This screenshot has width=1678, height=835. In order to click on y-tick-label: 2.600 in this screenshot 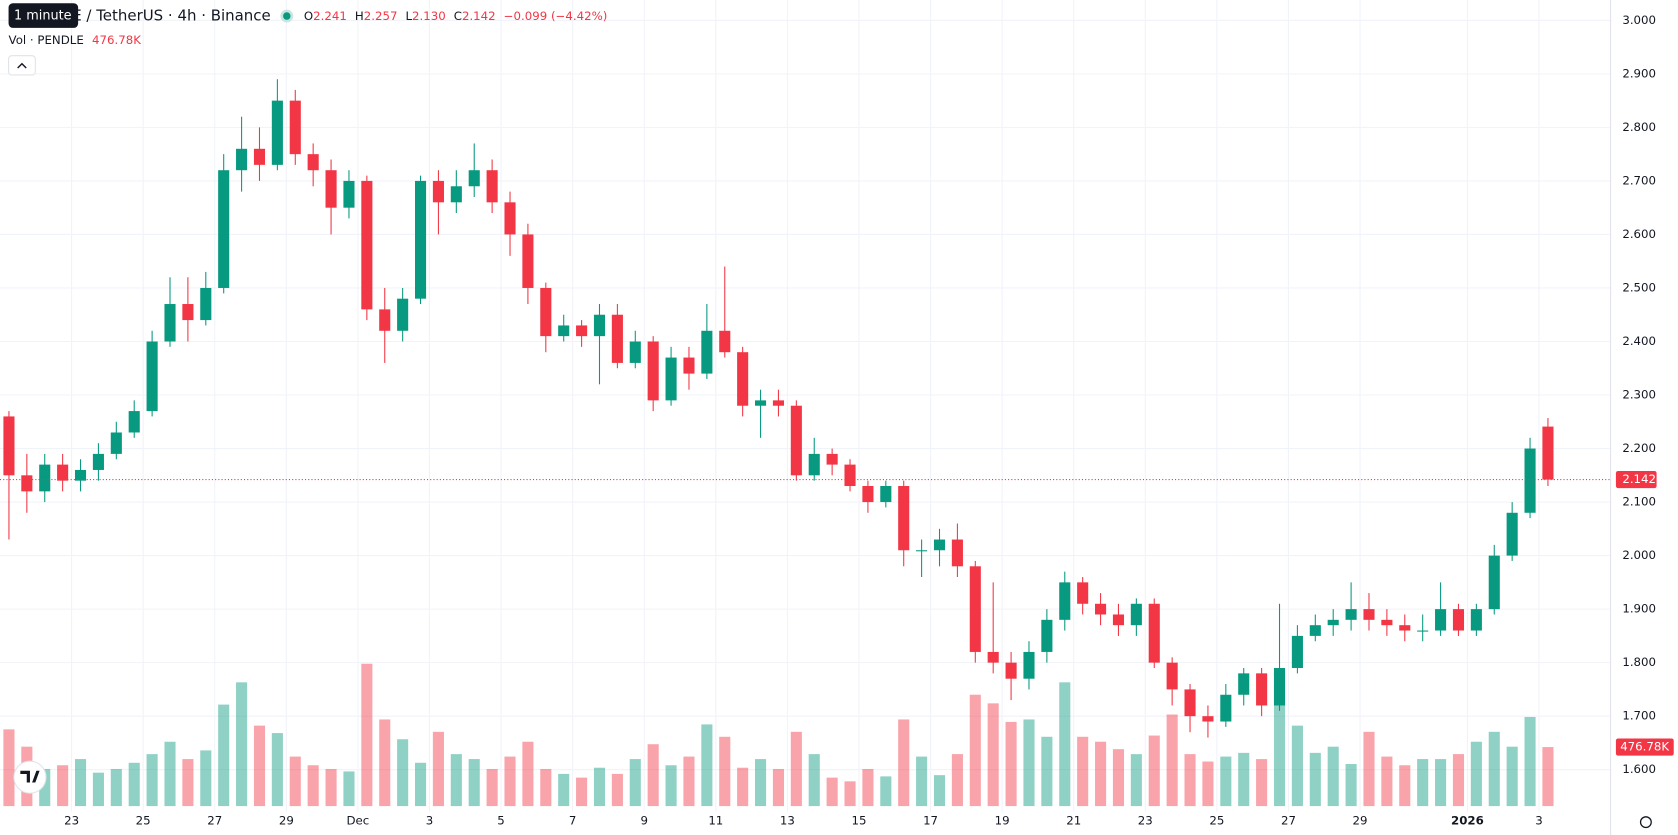, I will do `click(1639, 234)`.